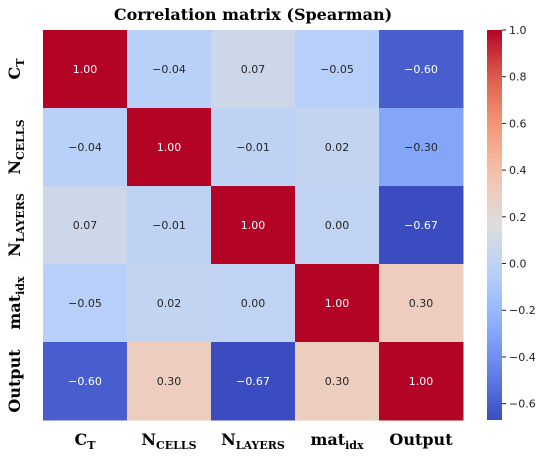 This screenshot has width=550, height=457. I want to click on row-label: CT, so click(16, 69).